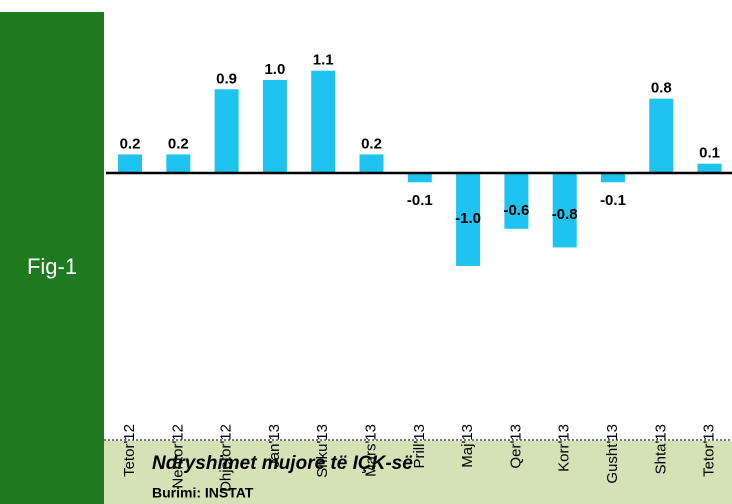 The image size is (732, 504). Describe the element at coordinates (660, 449) in the screenshot. I see `x-tick-label: Shta'13` at that location.